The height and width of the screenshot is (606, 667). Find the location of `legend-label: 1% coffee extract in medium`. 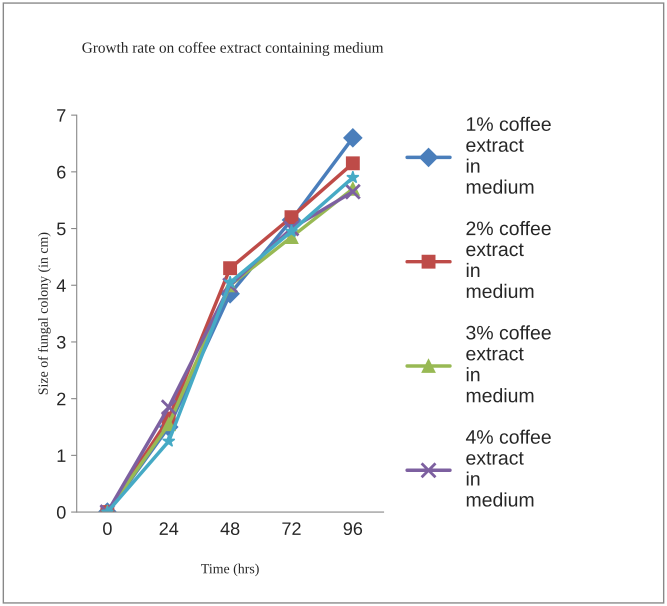

legend-label: 1% coffee extract in medium is located at coordinates (508, 155).